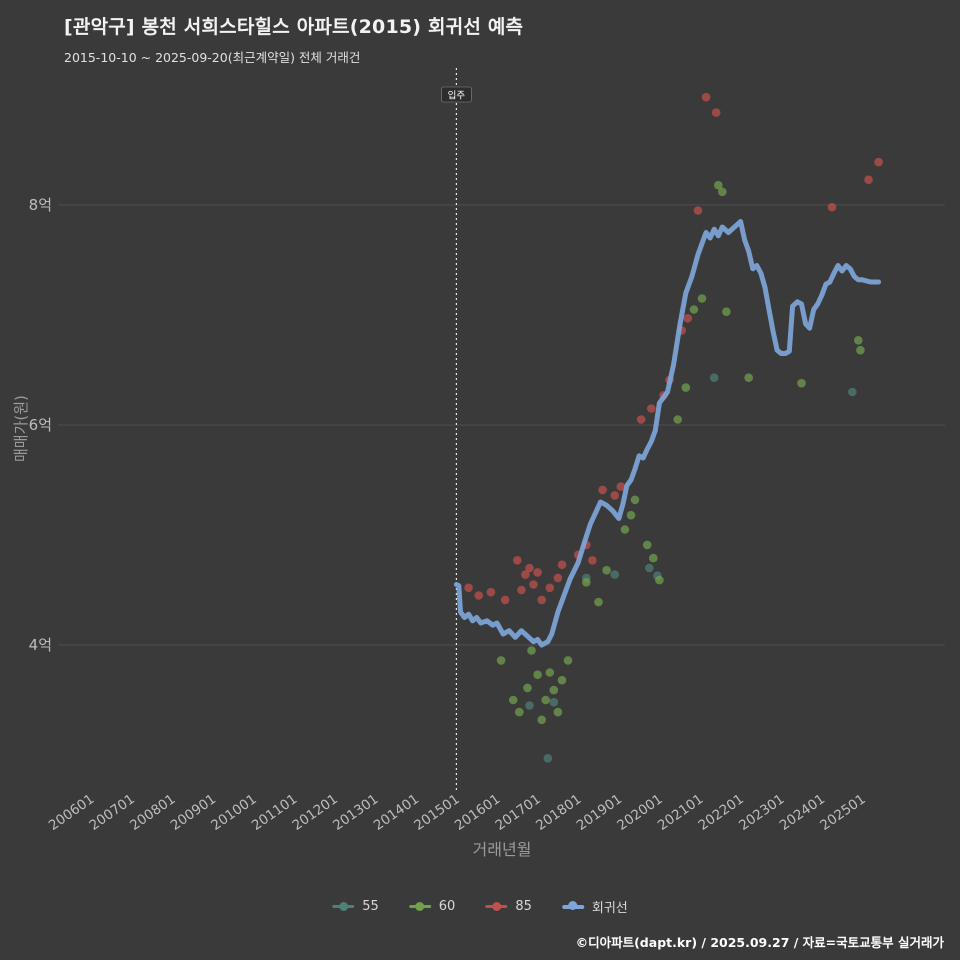 This screenshot has height=960, width=960. What do you see at coordinates (152, 812) in the screenshot?
I see `x-tick-label: 200801` at bounding box center [152, 812].